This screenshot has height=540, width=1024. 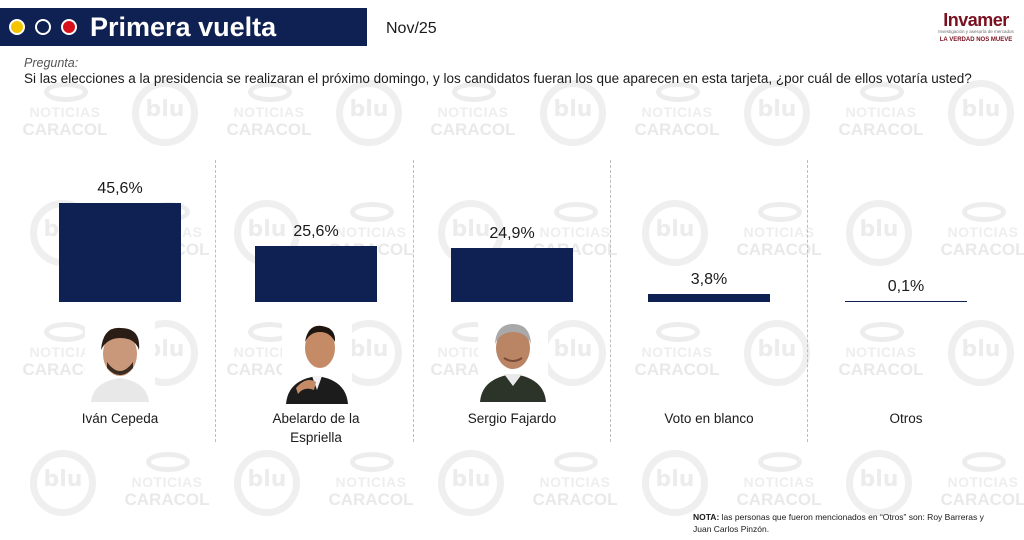 I want to click on data-label: 25,6%, so click(x=316, y=232).